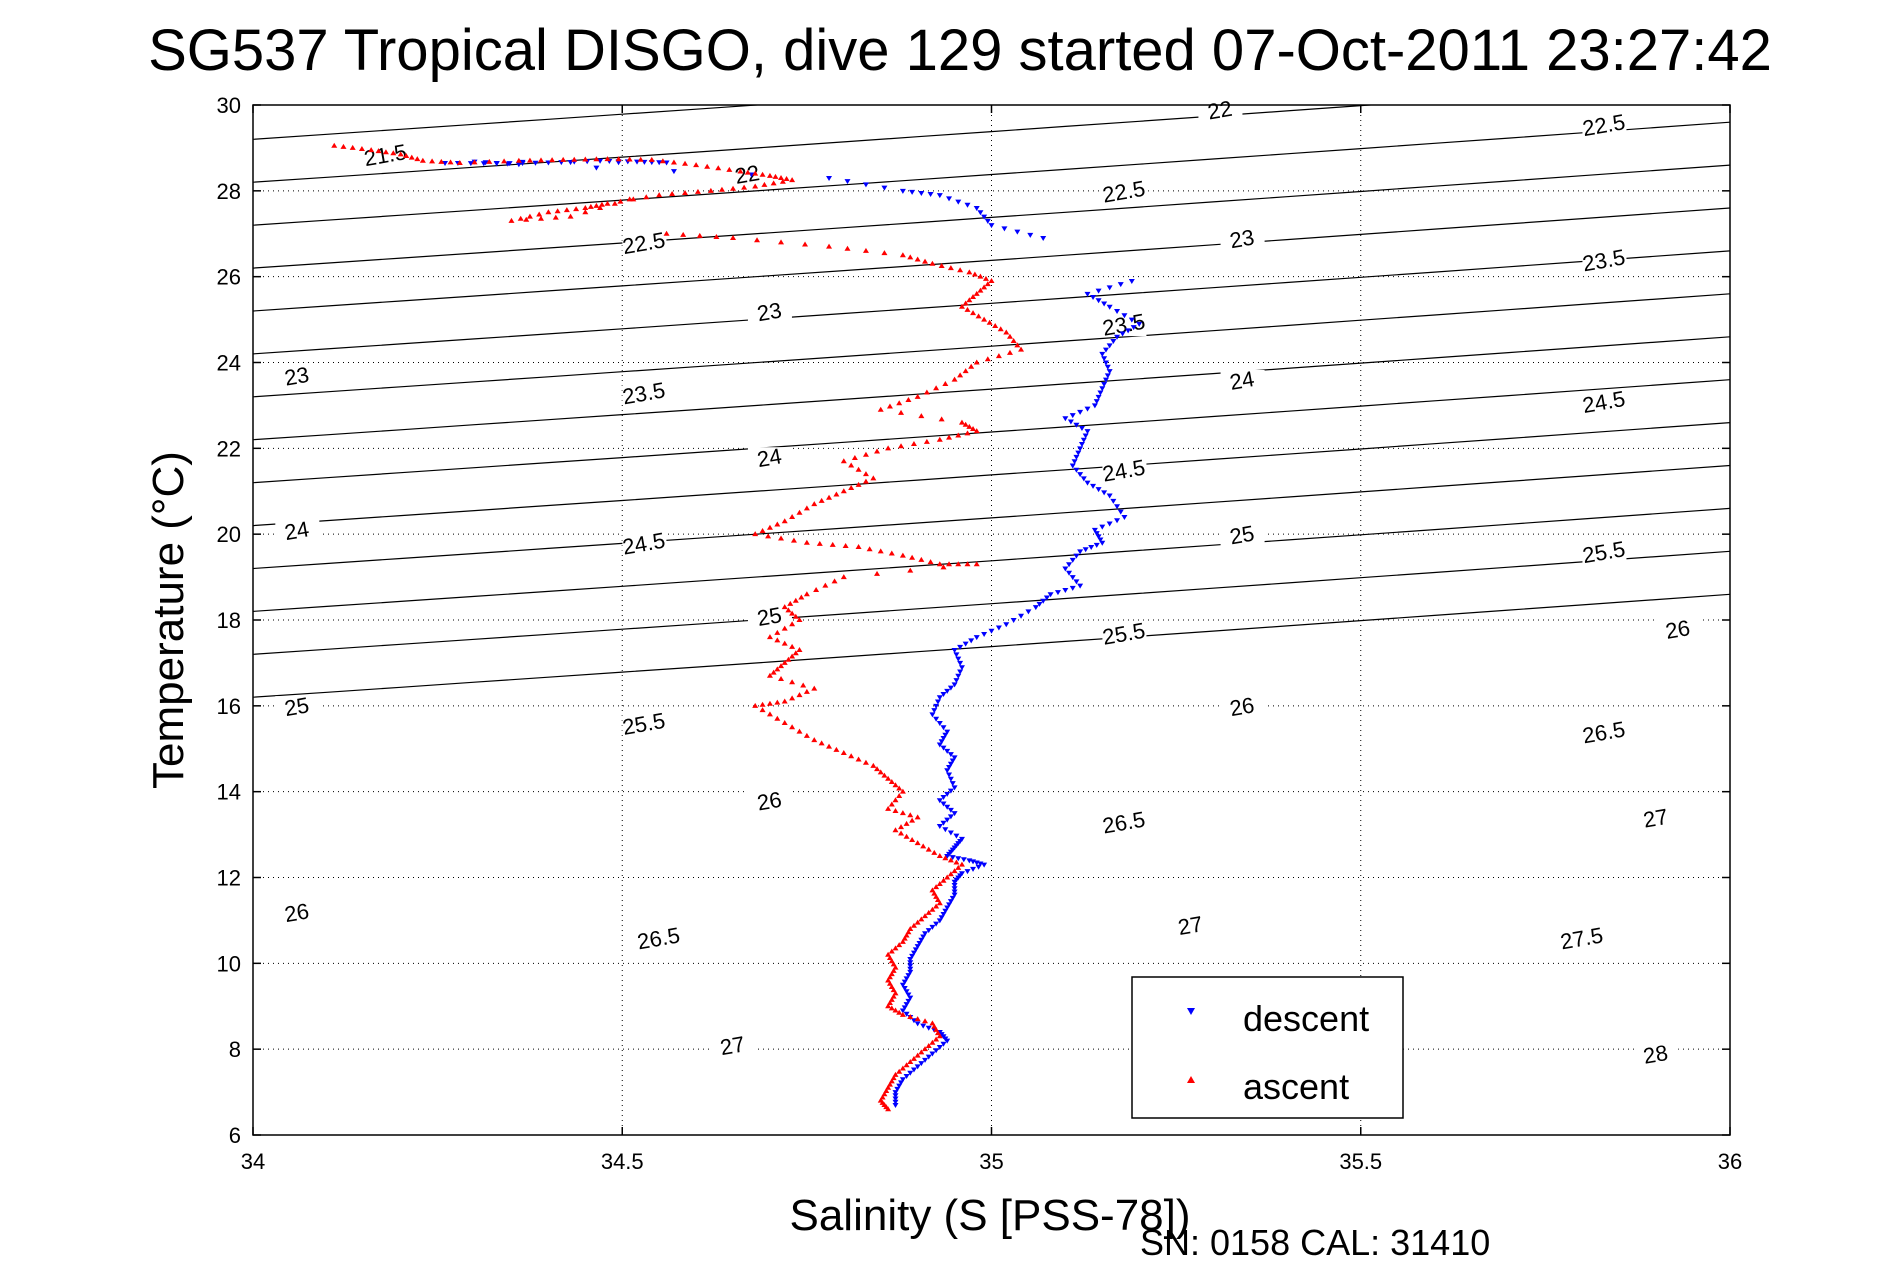  What do you see at coordinates (229, 448) in the screenshot?
I see `y-tick-label: 22` at bounding box center [229, 448].